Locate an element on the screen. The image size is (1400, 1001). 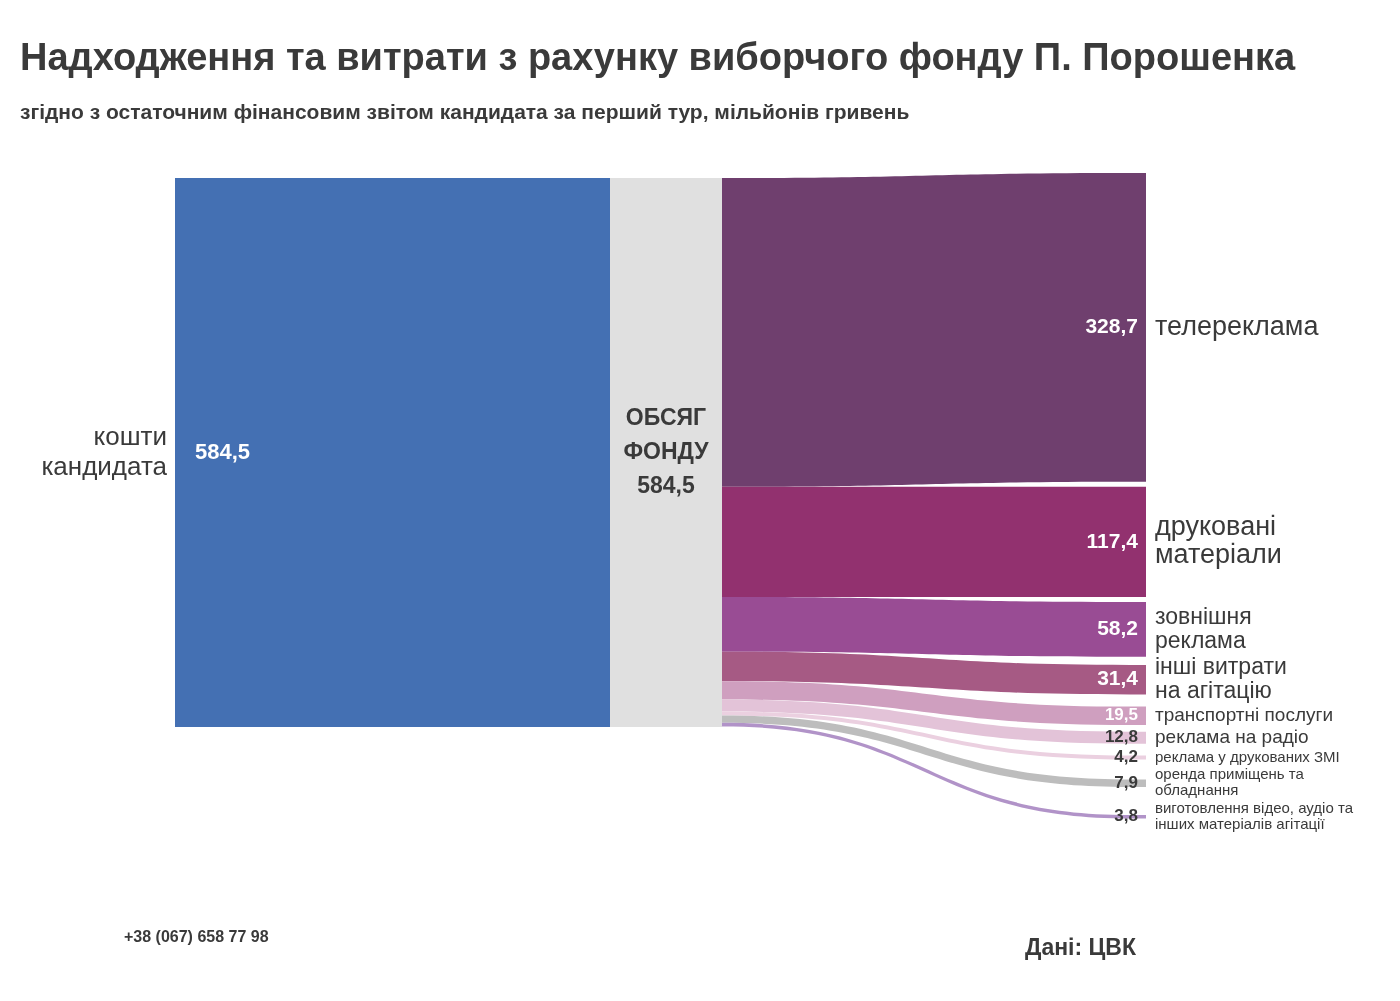
data-label: 3,8 is located at coordinates (1126, 816).